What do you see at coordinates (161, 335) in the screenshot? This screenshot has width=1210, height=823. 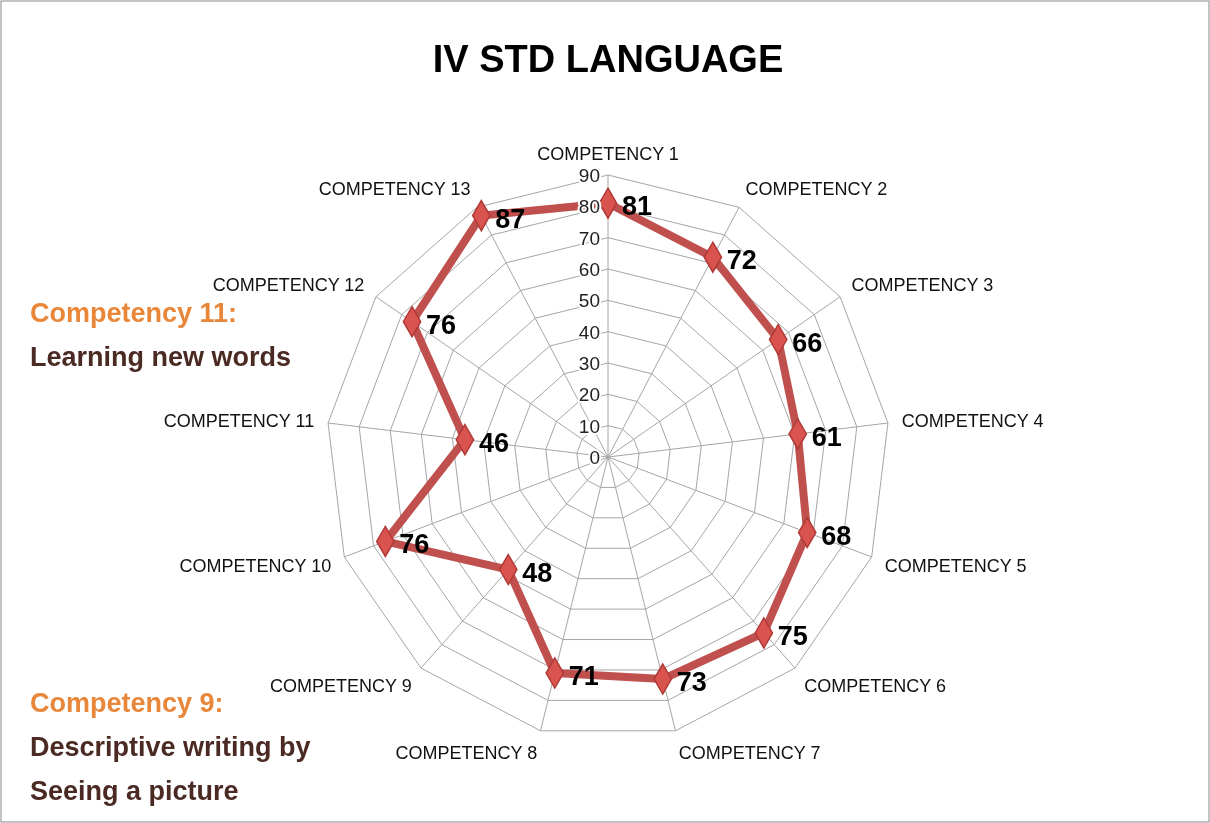 I see `text: Competency 11: Learning new words` at bounding box center [161, 335].